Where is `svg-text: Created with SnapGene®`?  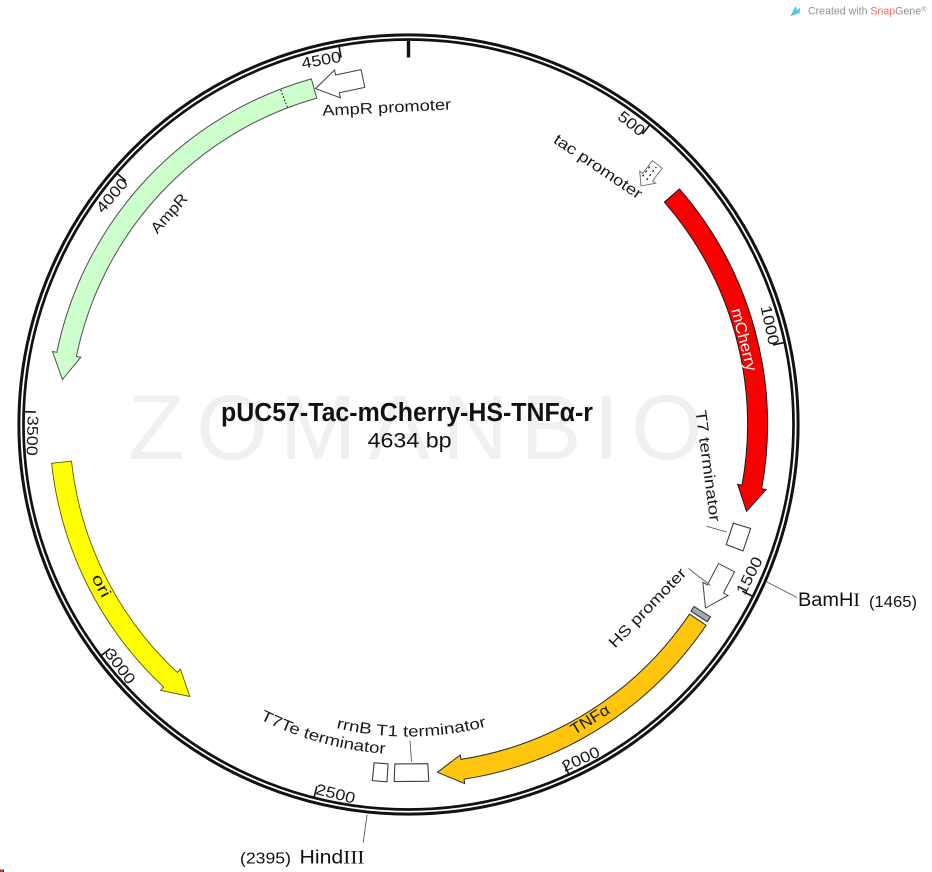
svg-text: Created with SnapGene® is located at coordinates (867, 11).